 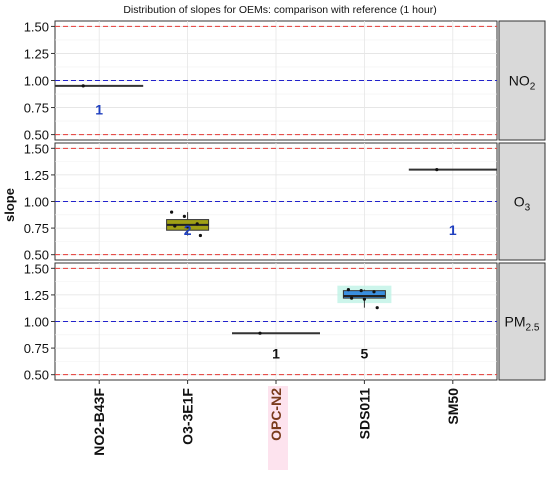 I want to click on strip-label: PM2.5, so click(x=522, y=324).